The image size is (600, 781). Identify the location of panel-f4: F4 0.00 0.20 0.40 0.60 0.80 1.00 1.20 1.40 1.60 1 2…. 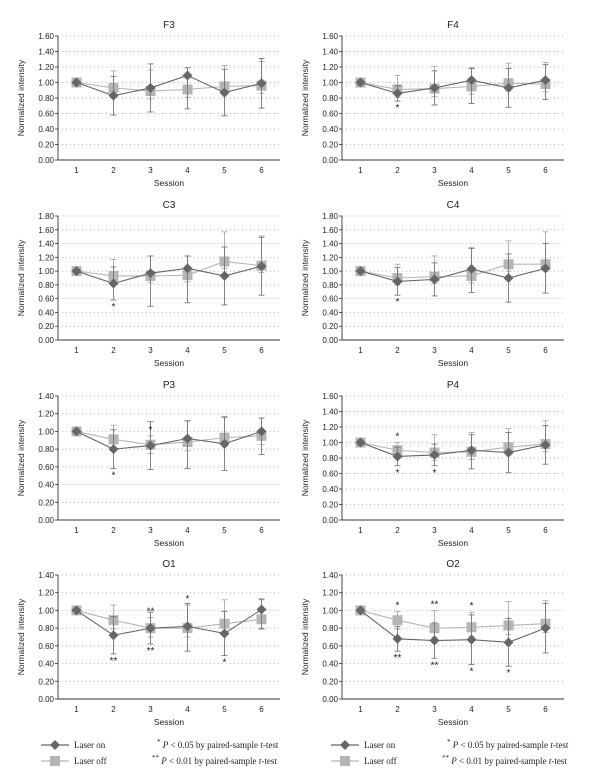
(432, 104).